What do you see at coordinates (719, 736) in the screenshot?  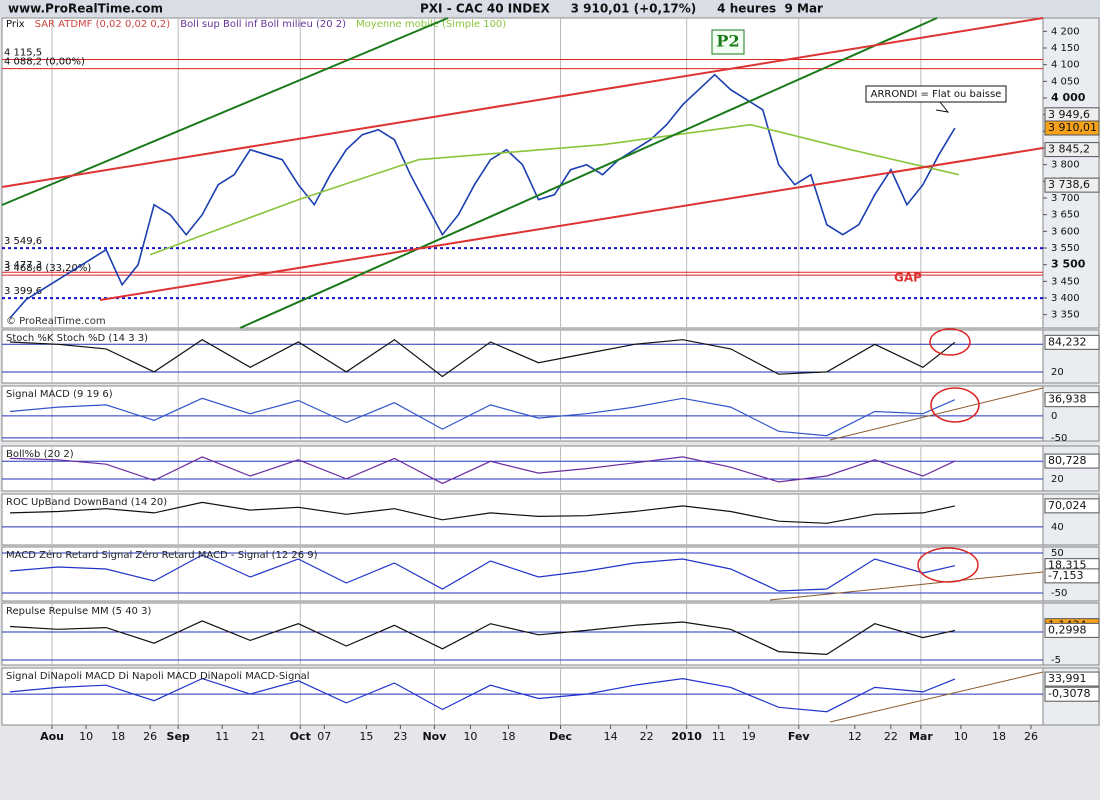 I see `x-tick-label: 11` at bounding box center [719, 736].